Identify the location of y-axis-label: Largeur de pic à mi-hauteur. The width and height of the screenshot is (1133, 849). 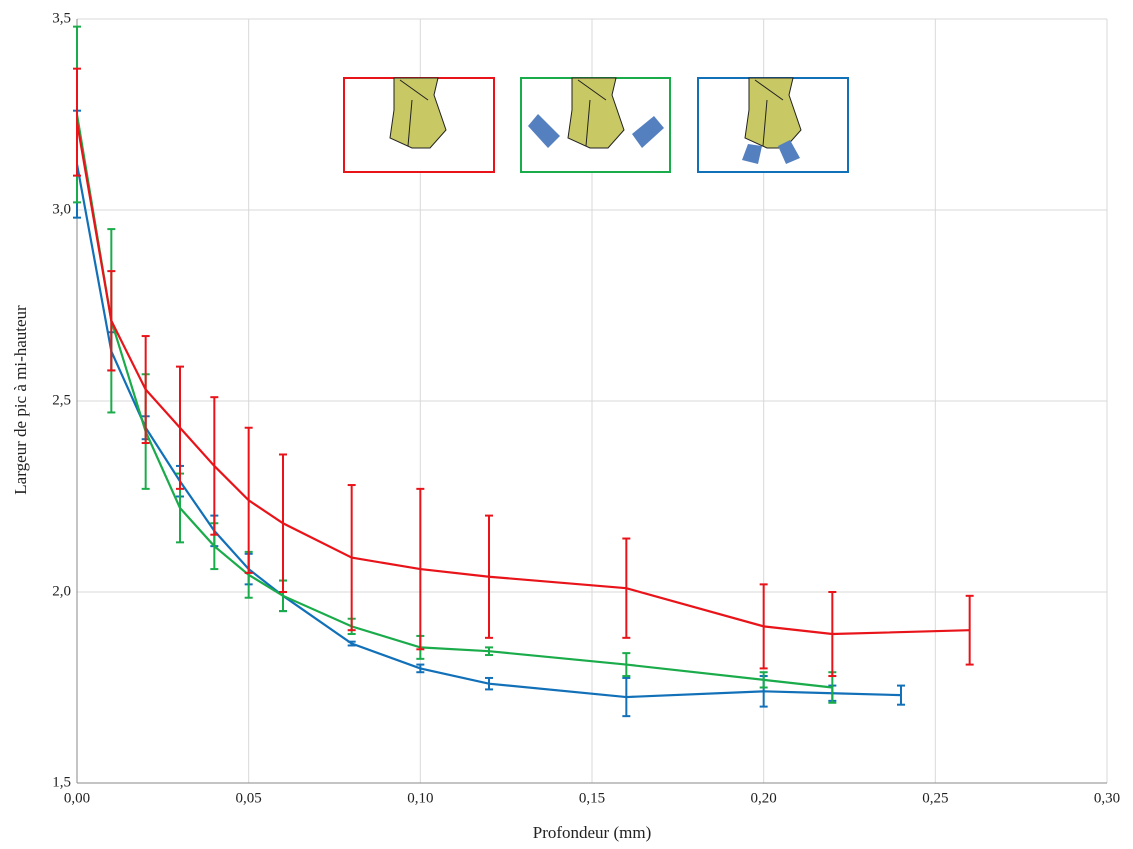
(20, 400).